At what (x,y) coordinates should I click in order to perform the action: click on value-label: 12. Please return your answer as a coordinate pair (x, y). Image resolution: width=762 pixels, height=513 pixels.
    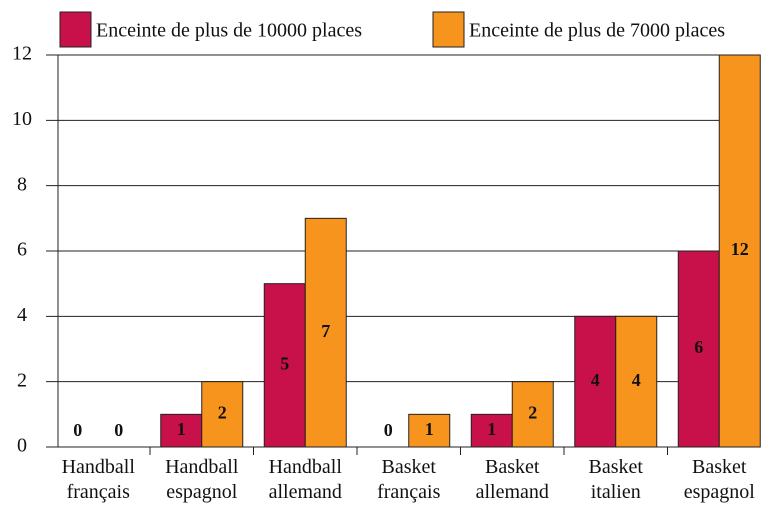
    Looking at the image, I should click on (740, 249).